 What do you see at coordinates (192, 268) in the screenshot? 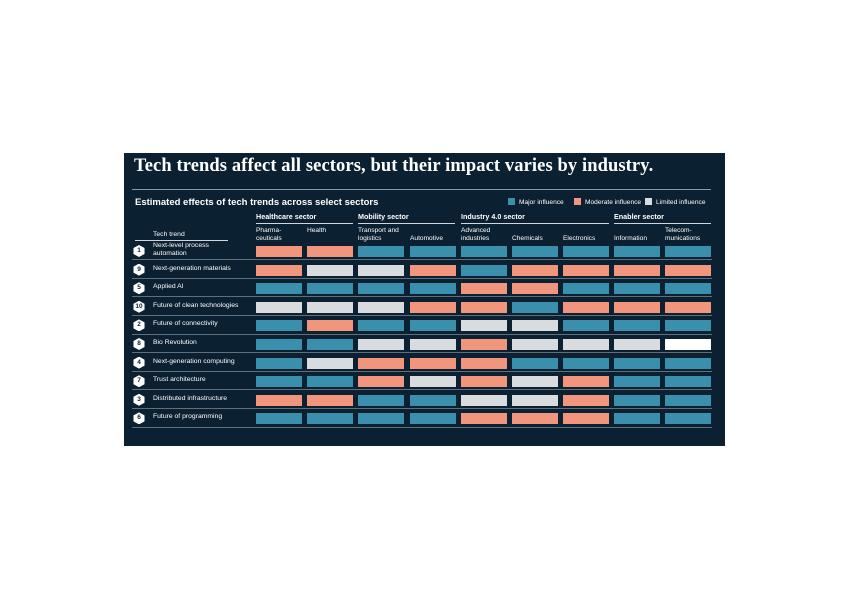
I see `trend-label: Next-generation materials` at bounding box center [192, 268].